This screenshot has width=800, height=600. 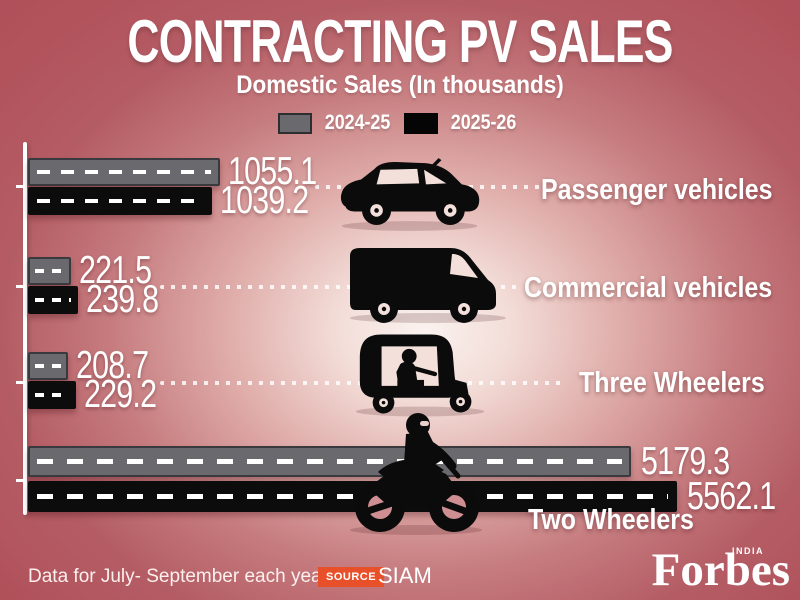 I want to click on value-label: 221.5, so click(x=115, y=270).